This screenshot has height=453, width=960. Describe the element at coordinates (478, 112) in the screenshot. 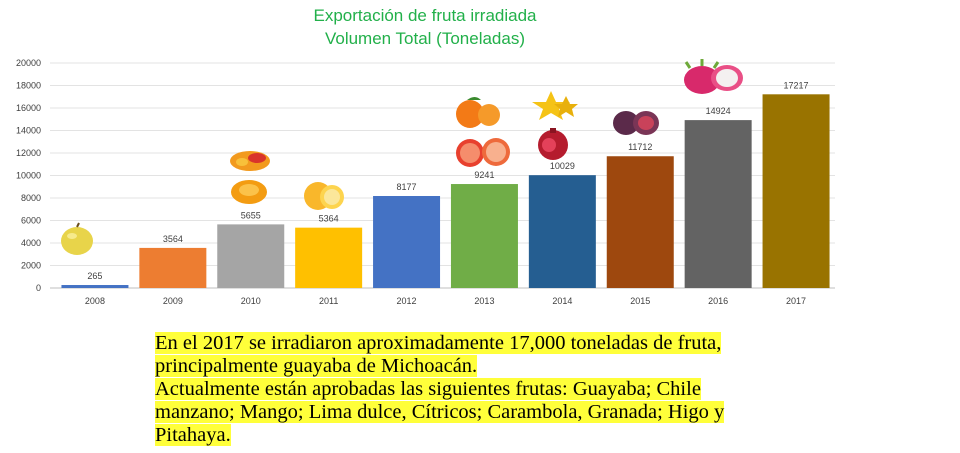

I see `tangerine-icon` at that location.